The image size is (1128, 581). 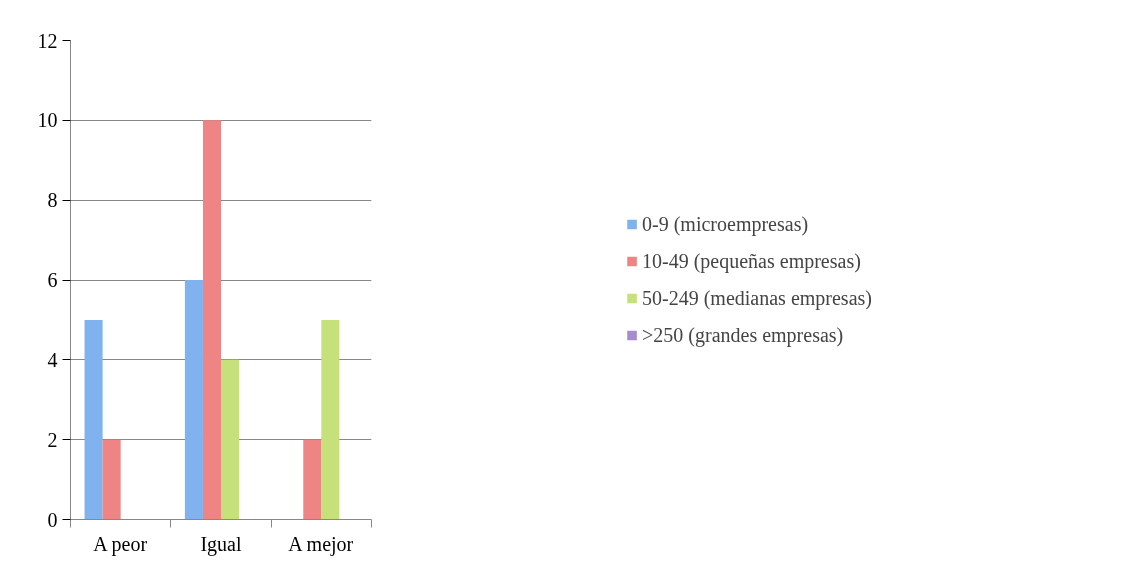 What do you see at coordinates (52, 200) in the screenshot?
I see `y-tick-label: 8` at bounding box center [52, 200].